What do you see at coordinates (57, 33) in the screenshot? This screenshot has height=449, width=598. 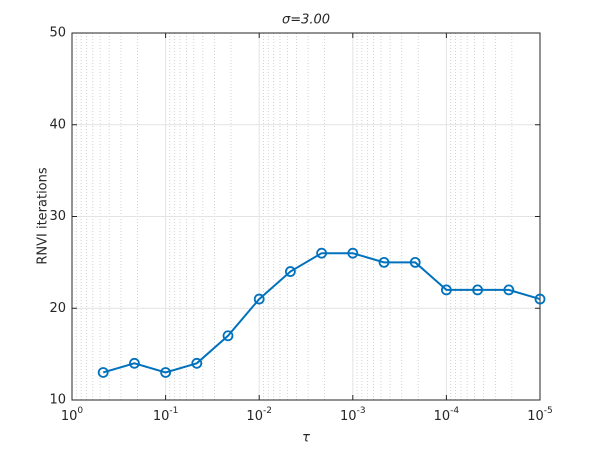 I see `y-tick-label: 50` at bounding box center [57, 33].